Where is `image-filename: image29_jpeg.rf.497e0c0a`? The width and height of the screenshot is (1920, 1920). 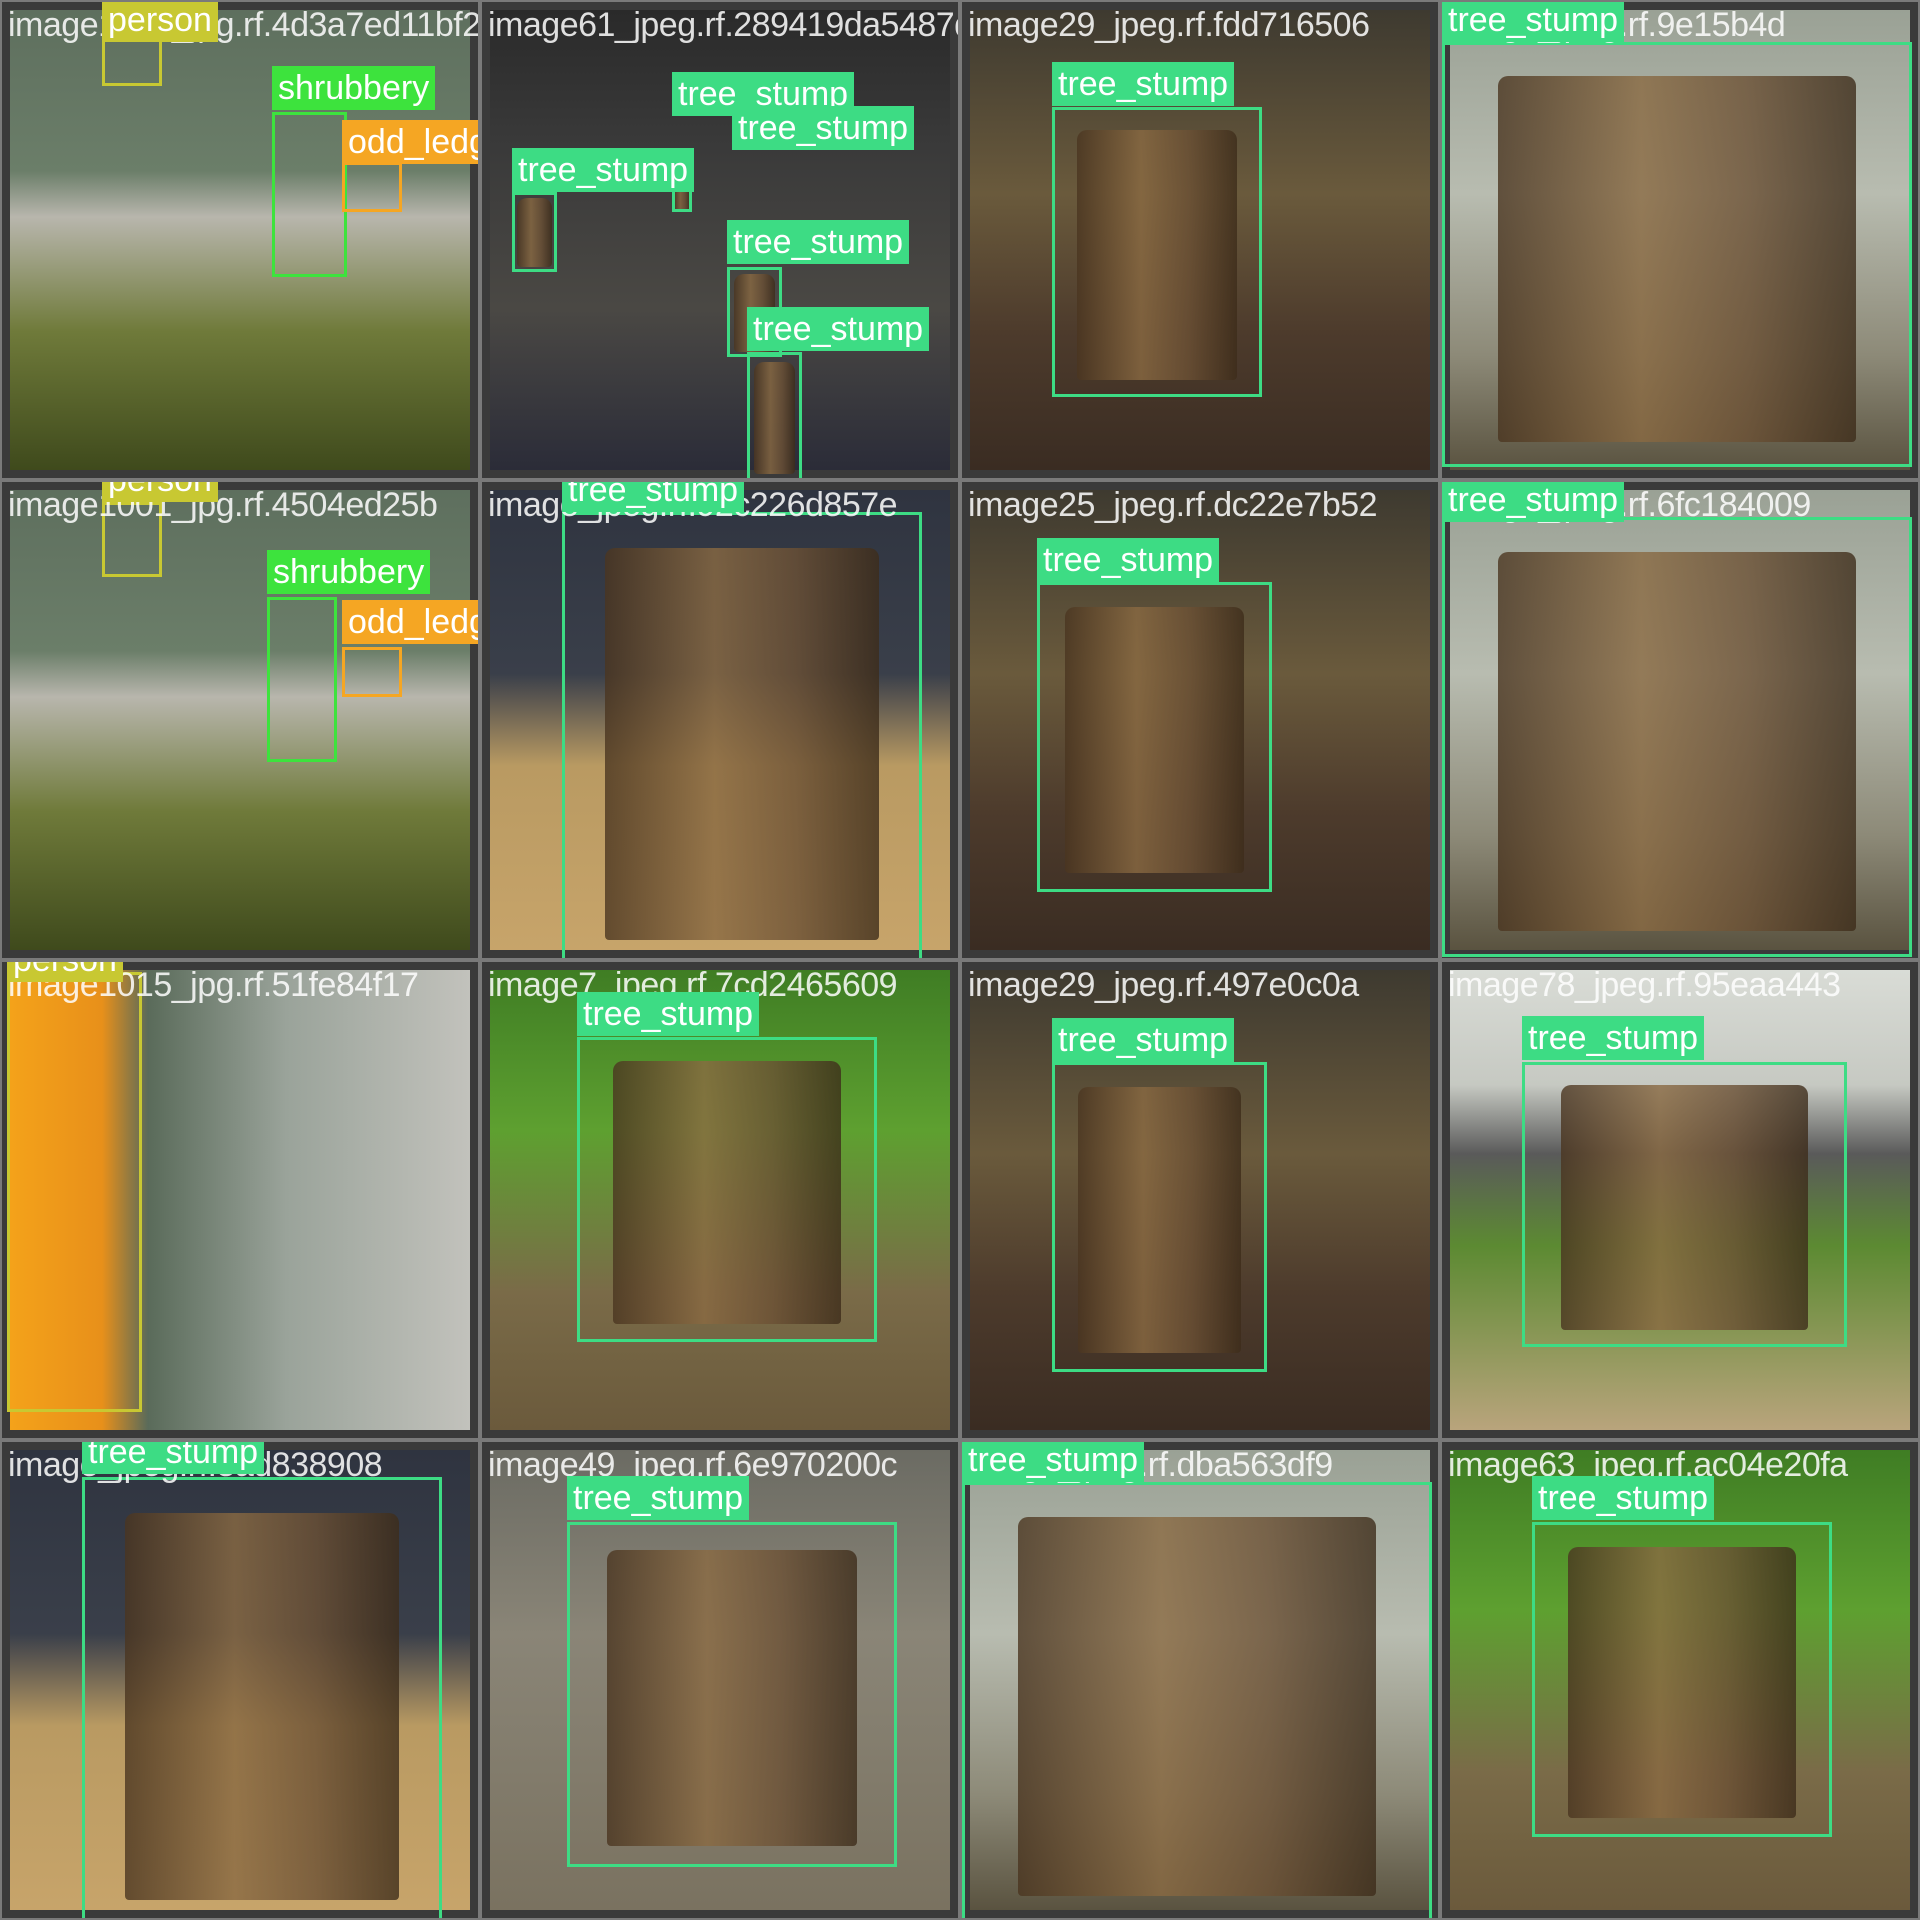
image-filename: image29_jpeg.rf.497e0c0a is located at coordinates (1163, 985).